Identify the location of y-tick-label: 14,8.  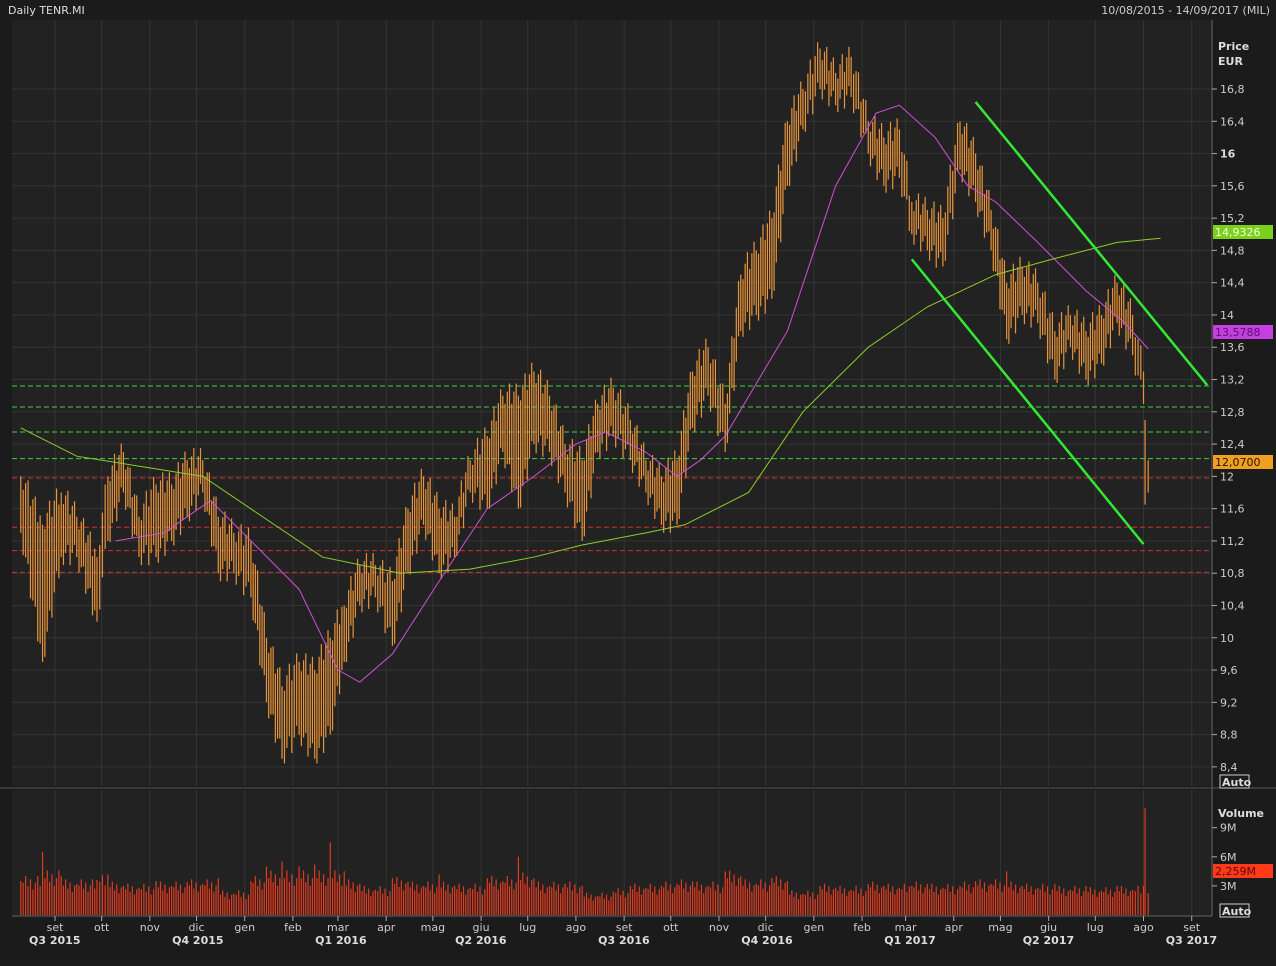
(1232, 250).